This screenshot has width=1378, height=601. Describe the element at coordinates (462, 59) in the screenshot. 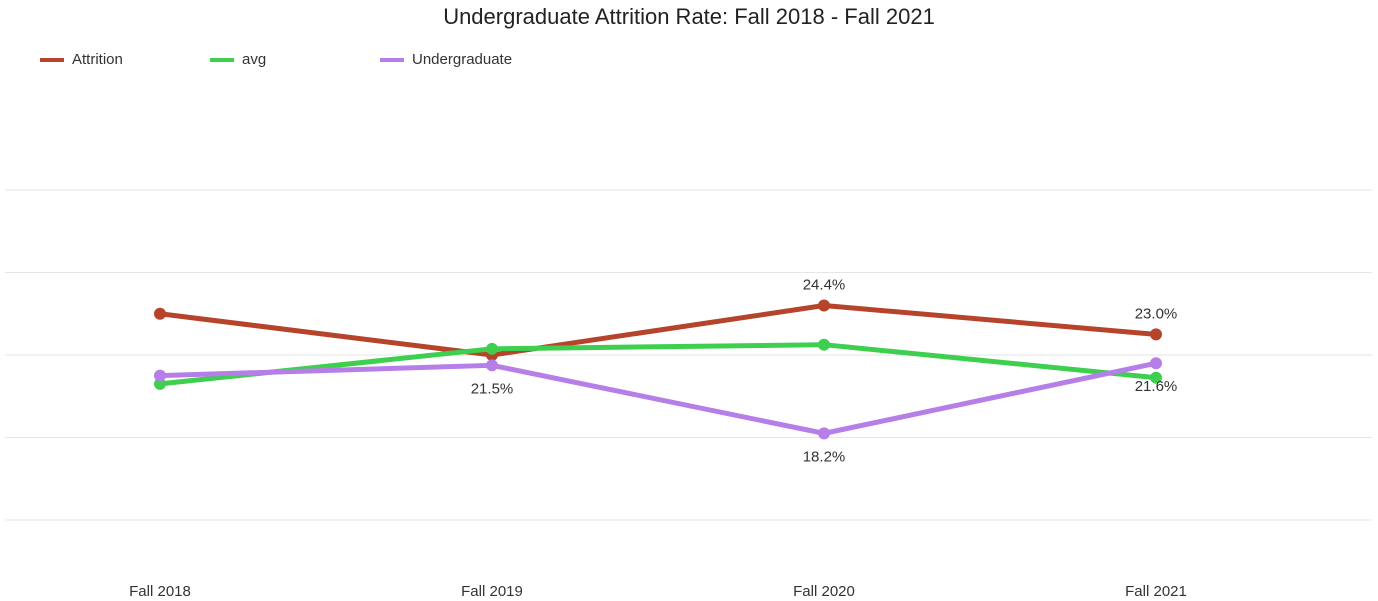

I see `legend-label: Undergraduate` at that location.